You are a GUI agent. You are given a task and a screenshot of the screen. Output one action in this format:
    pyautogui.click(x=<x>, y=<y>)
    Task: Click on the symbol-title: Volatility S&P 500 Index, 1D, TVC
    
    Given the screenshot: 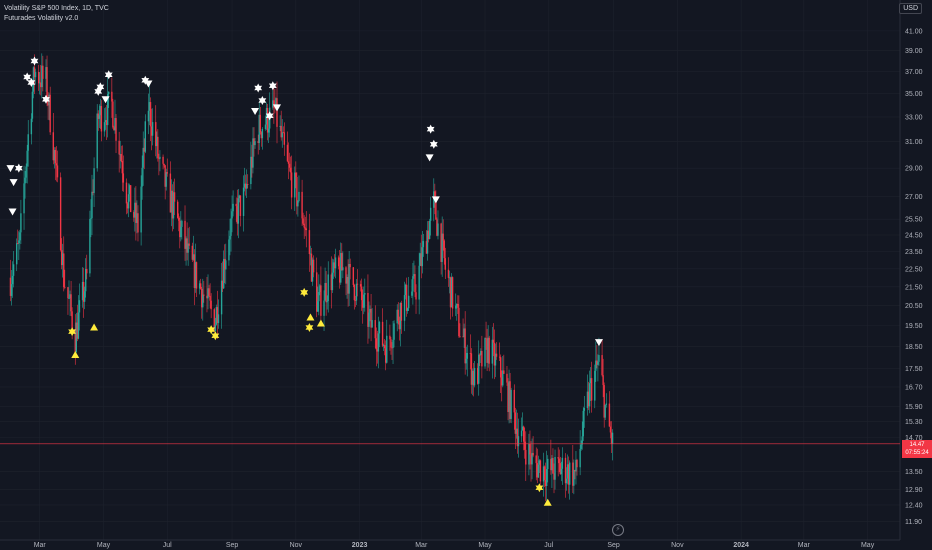 What is the action you would take?
    pyautogui.click(x=56, y=8)
    